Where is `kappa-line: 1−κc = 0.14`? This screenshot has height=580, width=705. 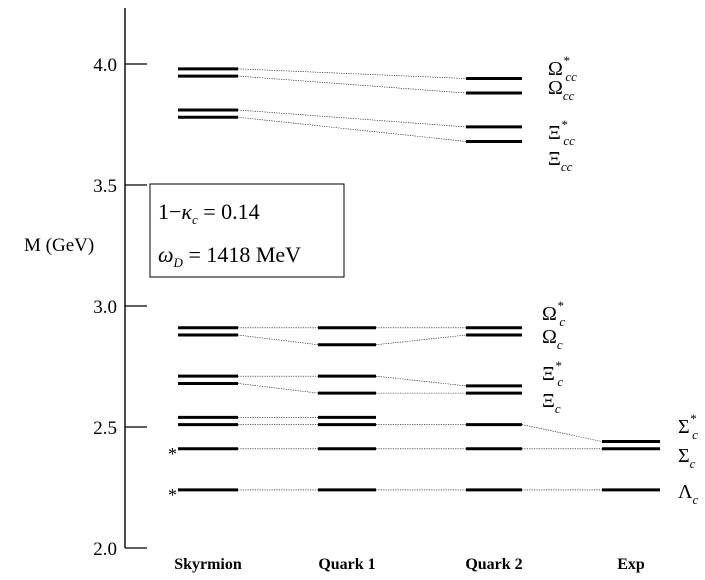
kappa-line: 1−κc = 0.14 is located at coordinates (209, 213).